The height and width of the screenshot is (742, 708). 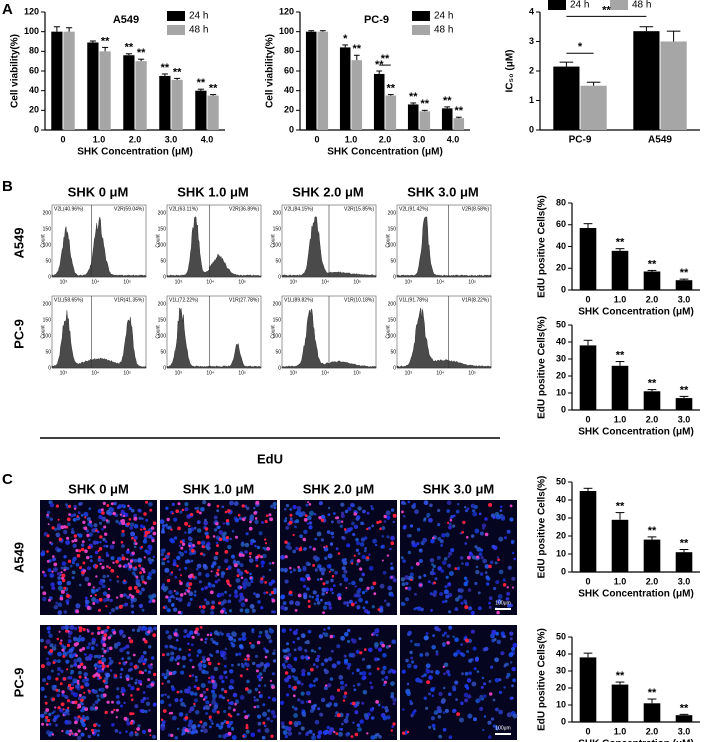 I want to click on flow-y-tick: 50, so click(x=393, y=261).